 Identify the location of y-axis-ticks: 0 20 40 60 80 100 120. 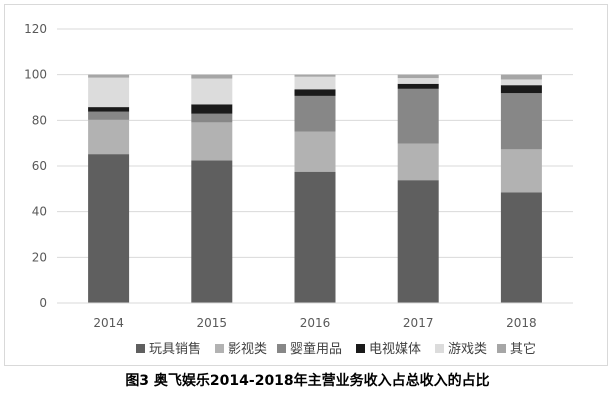
(35, 166).